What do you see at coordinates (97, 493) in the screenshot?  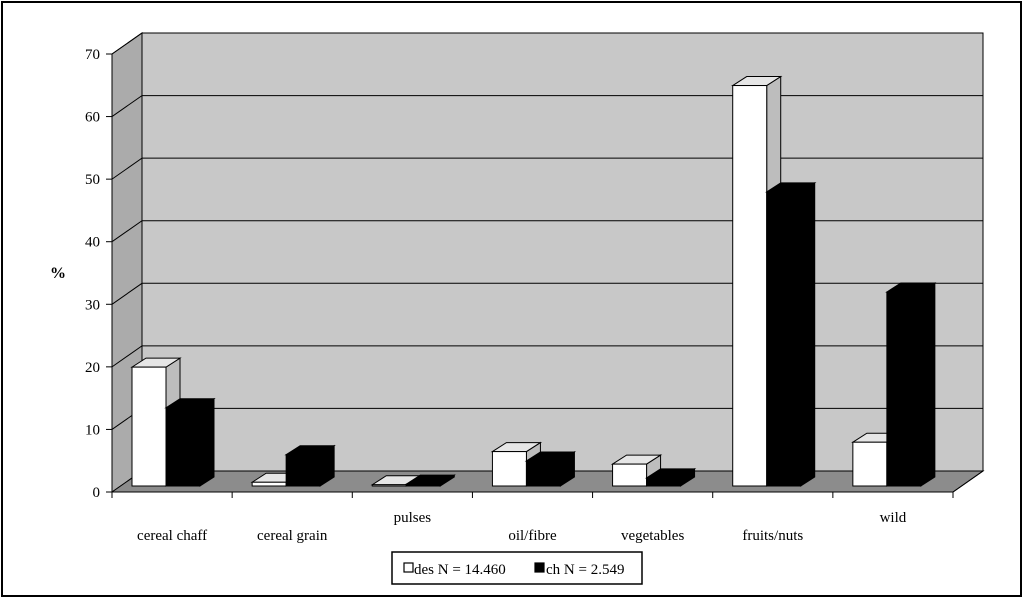 I see `y-tick-label: 0` at bounding box center [97, 493].